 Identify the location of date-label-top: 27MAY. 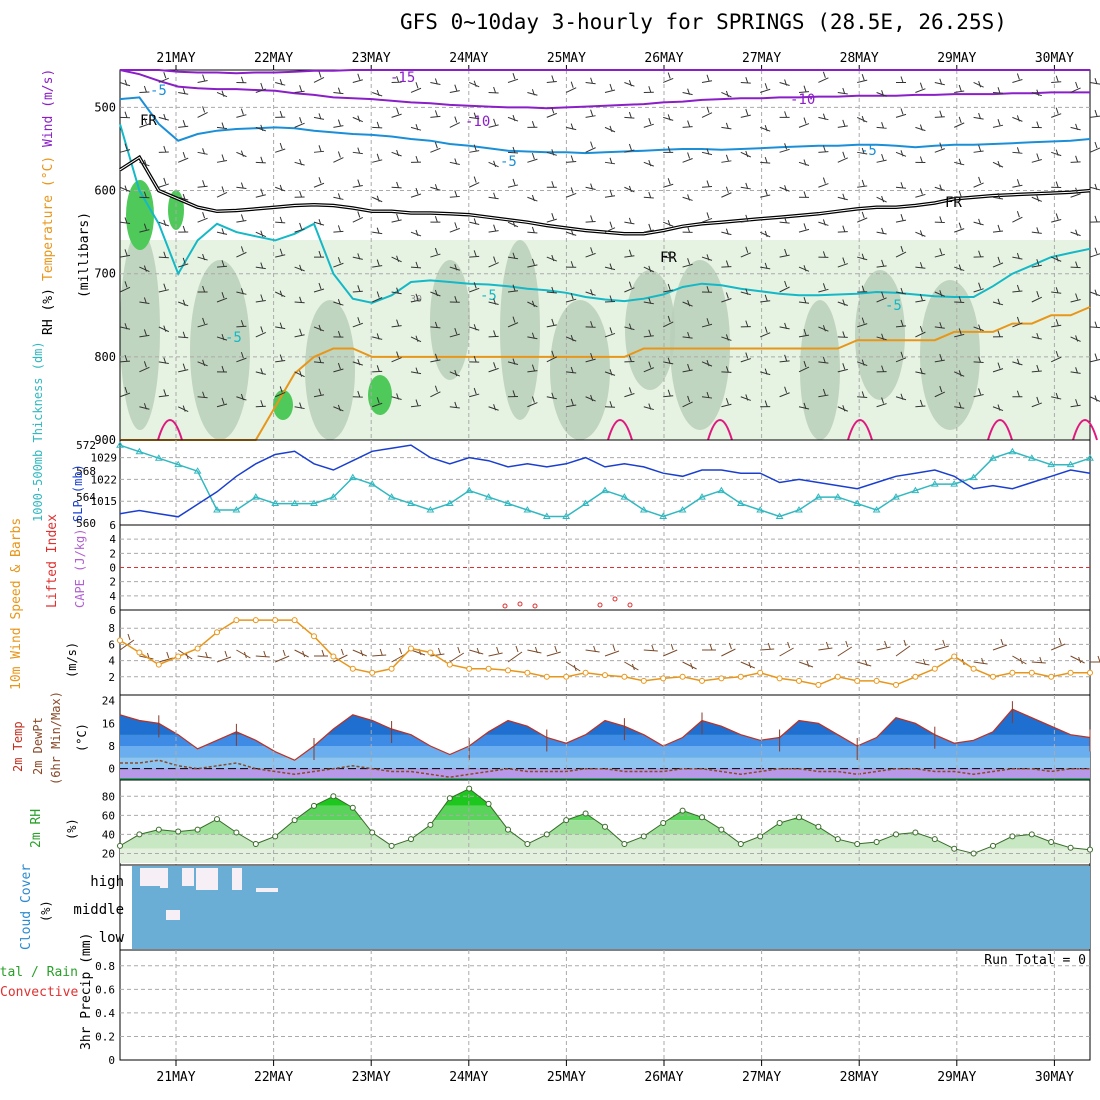
(761, 58).